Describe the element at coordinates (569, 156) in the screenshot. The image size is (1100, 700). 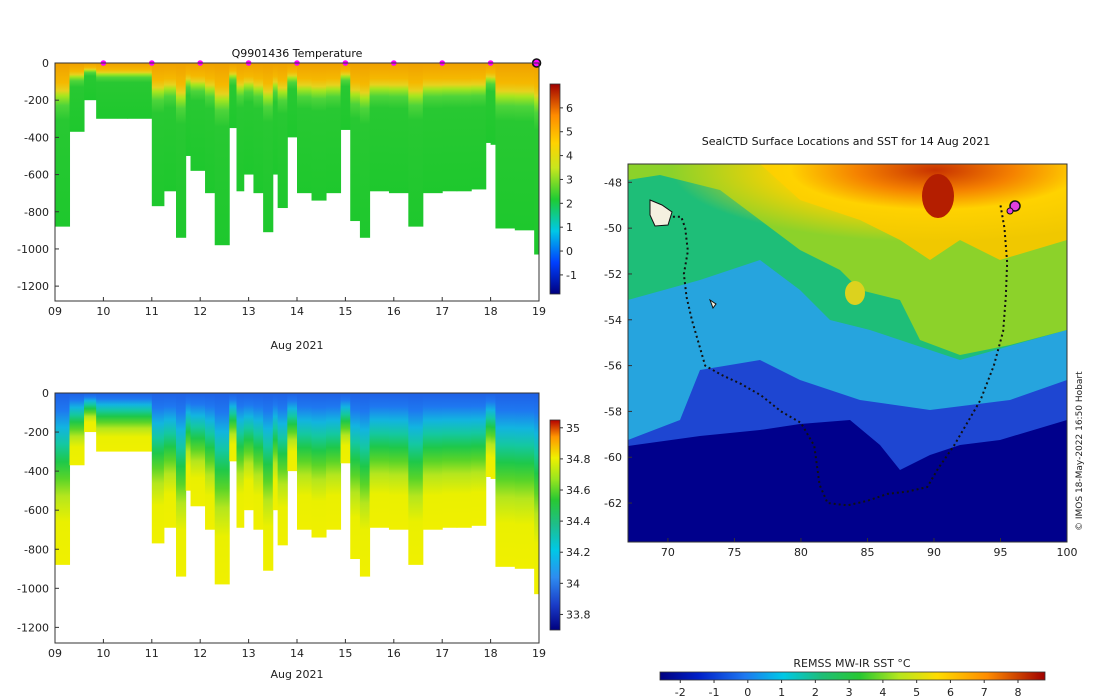
I see `colorbar-tick-label: 4` at that location.